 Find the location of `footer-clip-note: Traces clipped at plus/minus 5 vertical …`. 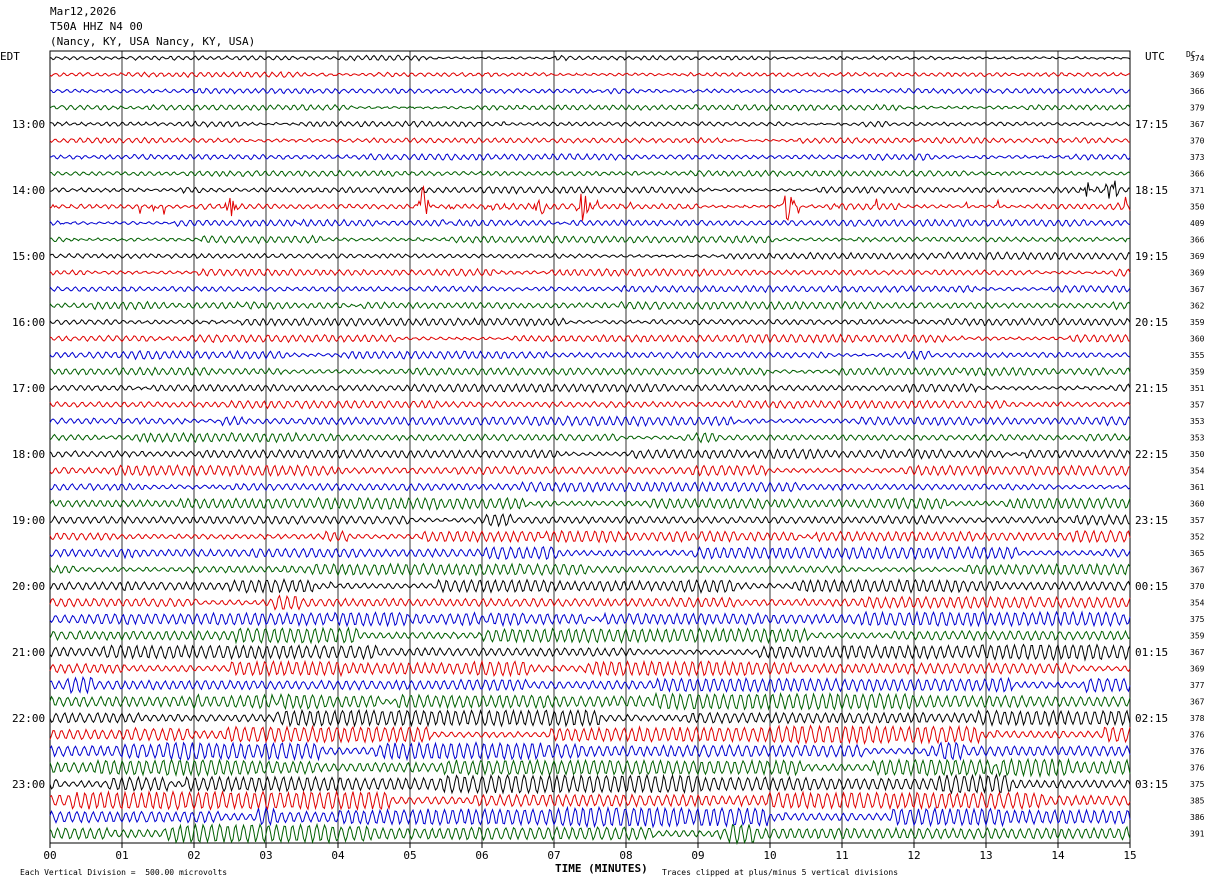

footer-clip-note: Traces clipped at plus/minus 5 vertical … is located at coordinates (780, 872).